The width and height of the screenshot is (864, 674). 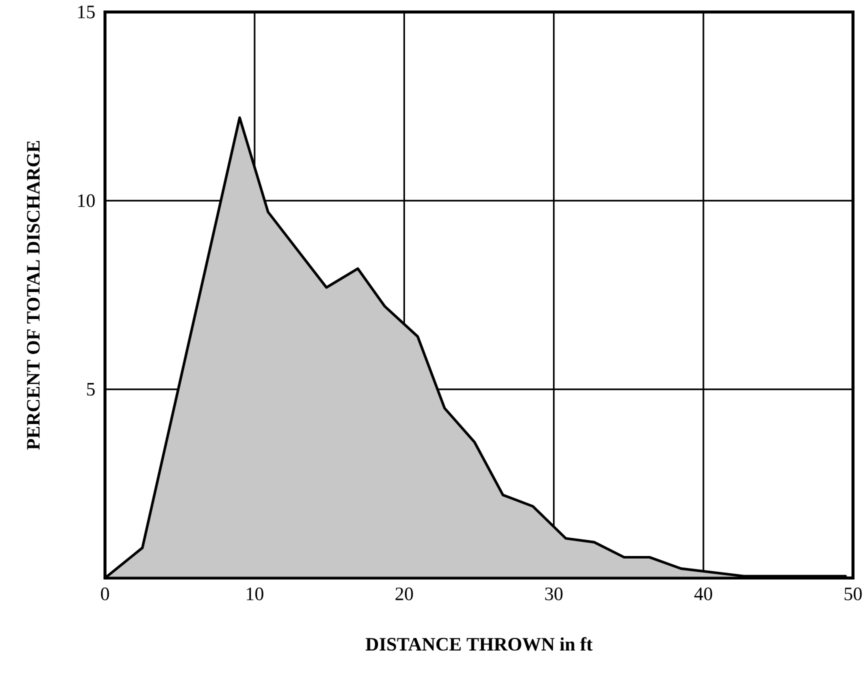 What do you see at coordinates (554, 594) in the screenshot?
I see `x-tick-label: 30` at bounding box center [554, 594].